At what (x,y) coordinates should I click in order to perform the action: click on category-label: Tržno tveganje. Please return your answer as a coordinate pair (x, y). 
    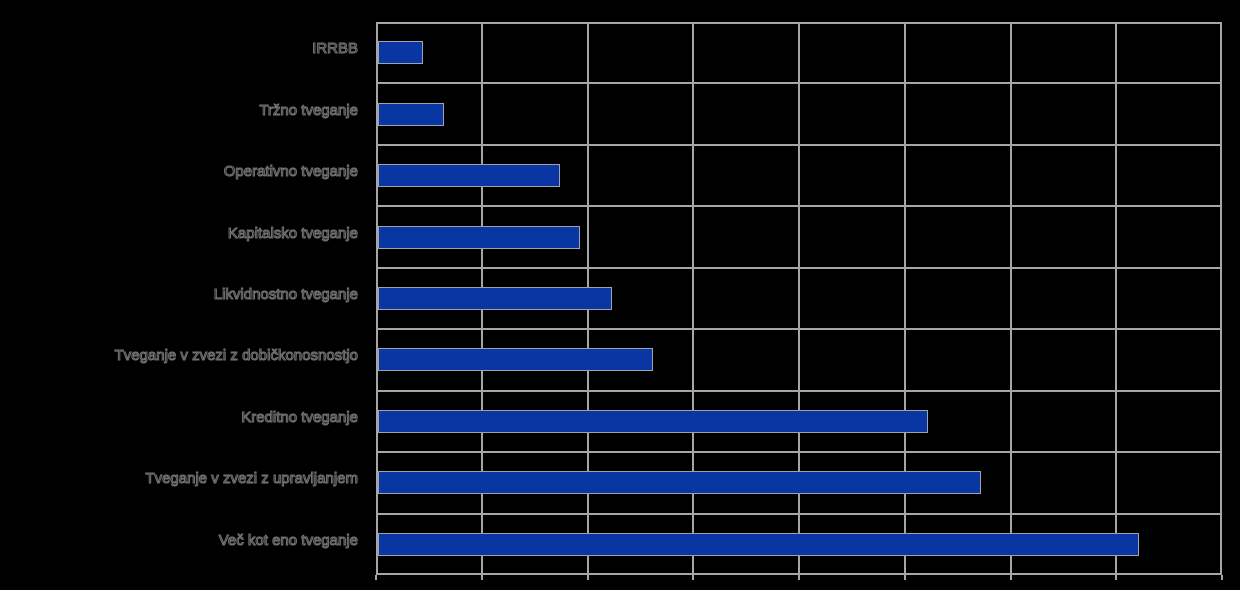
    Looking at the image, I should click on (309, 110).